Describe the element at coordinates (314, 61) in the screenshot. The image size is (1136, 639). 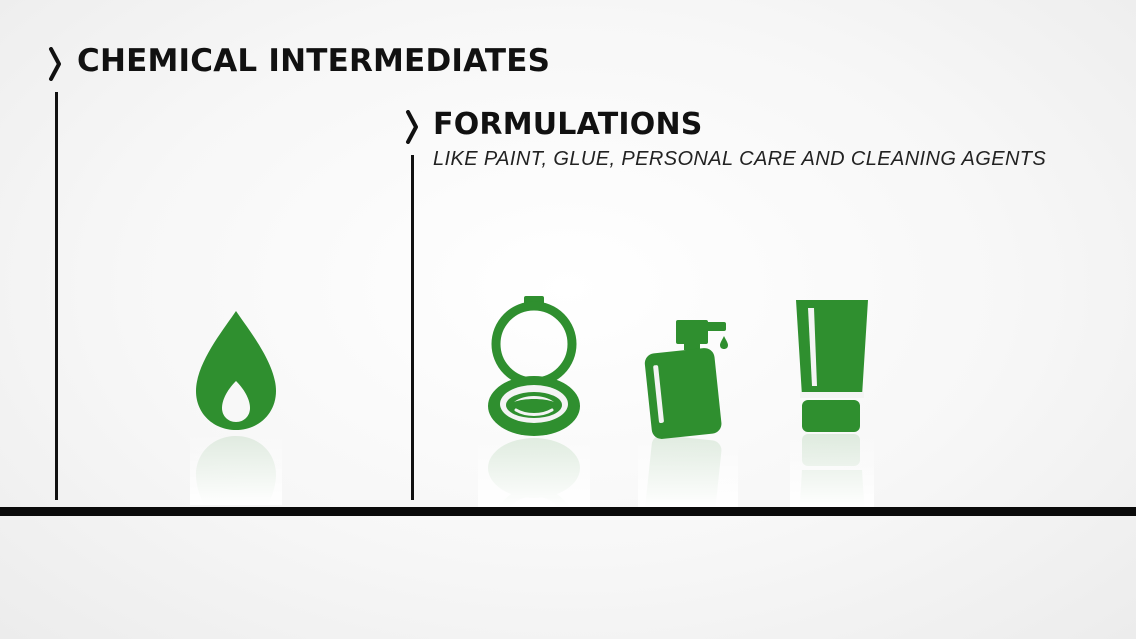
I see `chemical-intermediates-title: CHEMICAL INTERMEDIATES` at that location.